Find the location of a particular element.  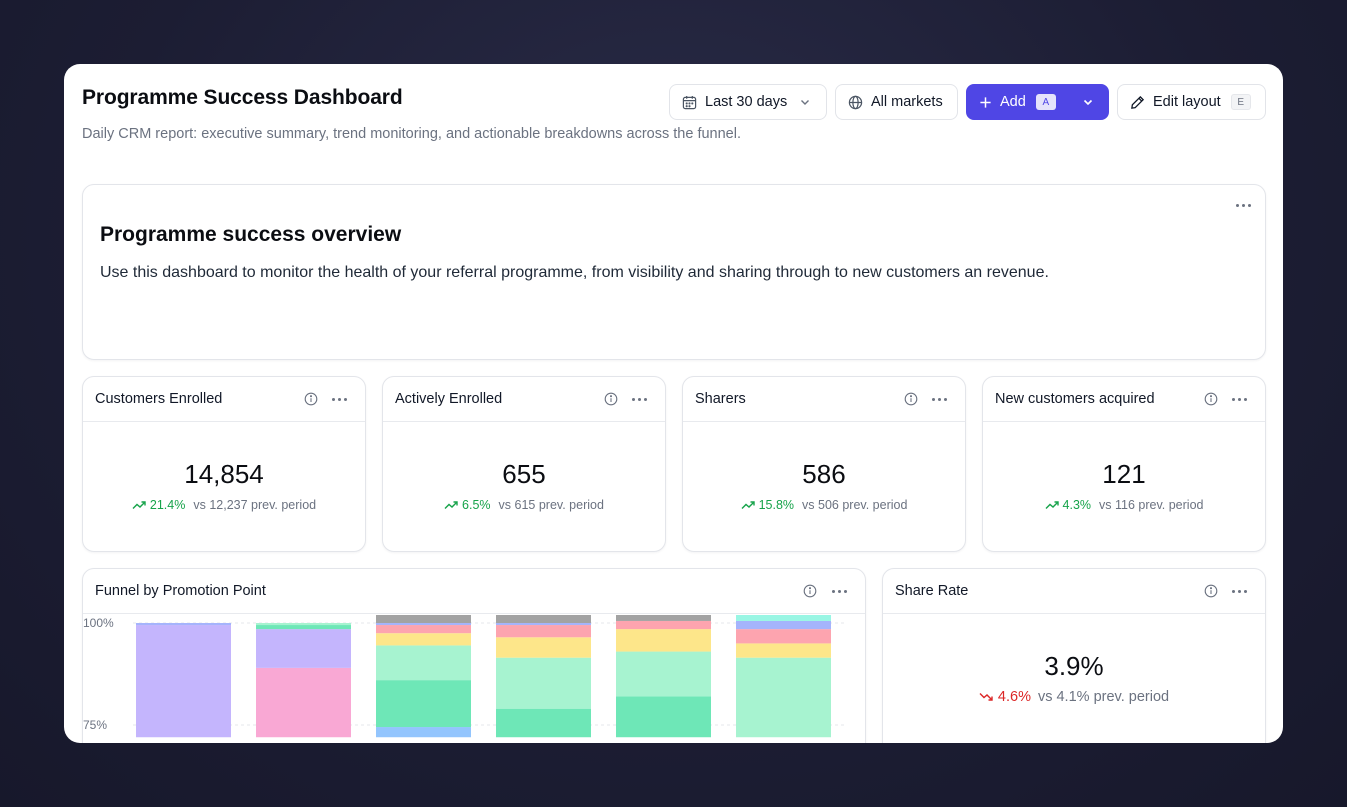

kpi-delta: 15.8% vs 506 prev. period is located at coordinates (824, 505).